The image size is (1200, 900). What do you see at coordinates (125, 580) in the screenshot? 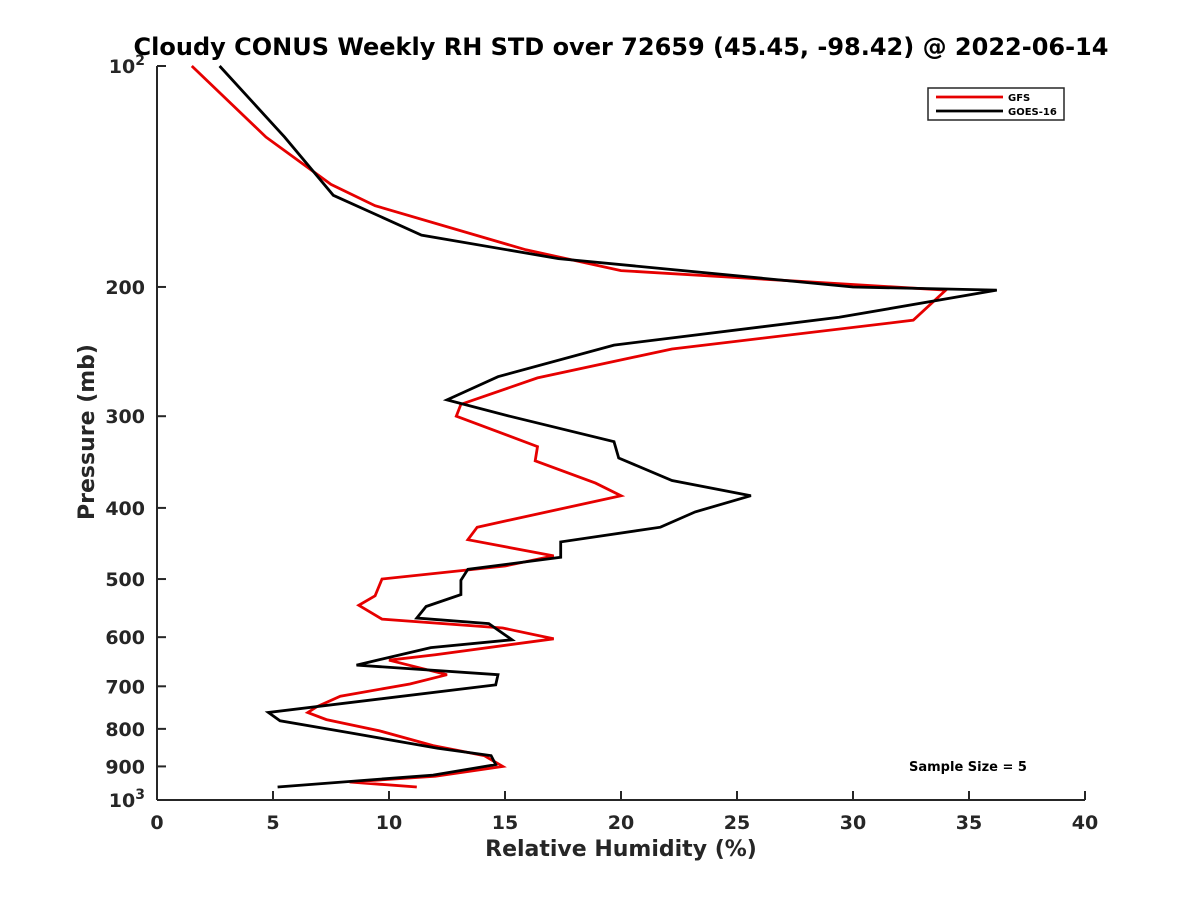
I see `y-tick-label: 500` at bounding box center [125, 580].